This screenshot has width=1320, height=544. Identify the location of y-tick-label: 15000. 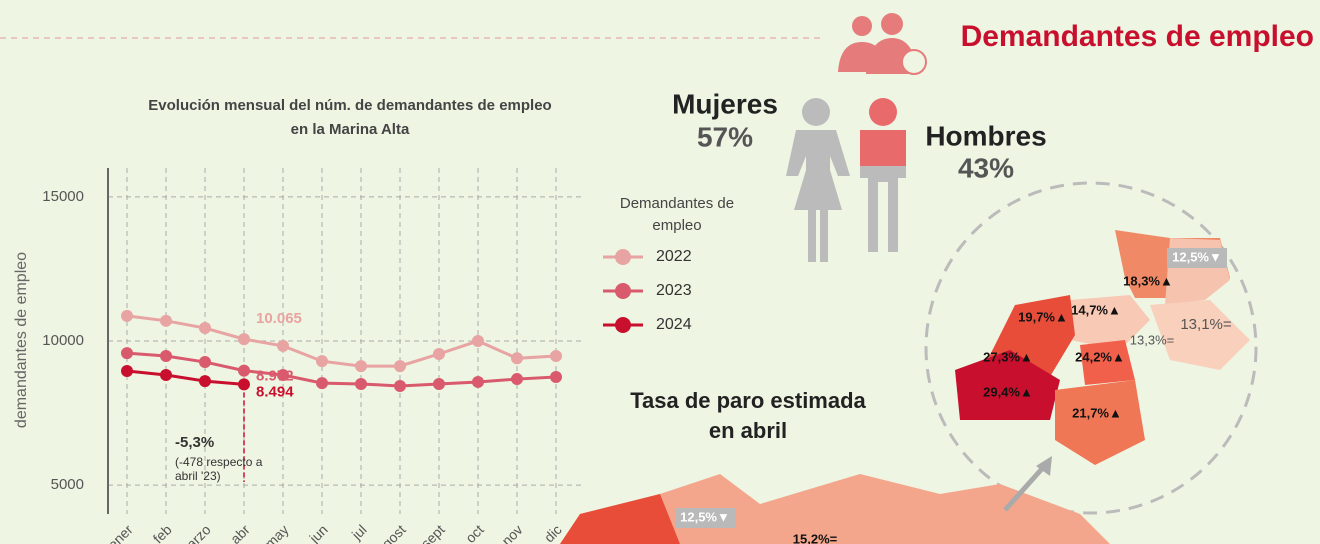
(63, 196).